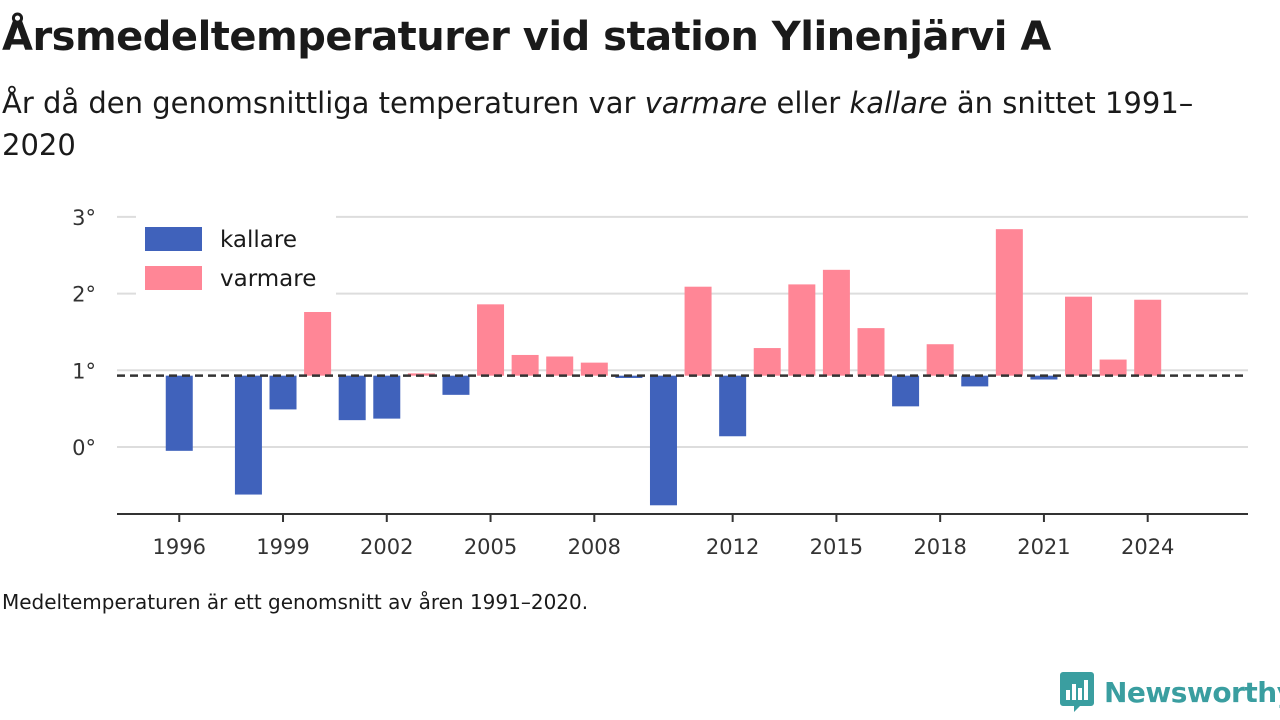 The width and height of the screenshot is (1280, 720). What do you see at coordinates (698, 331) in the screenshot?
I see `bar-2011` at bounding box center [698, 331].